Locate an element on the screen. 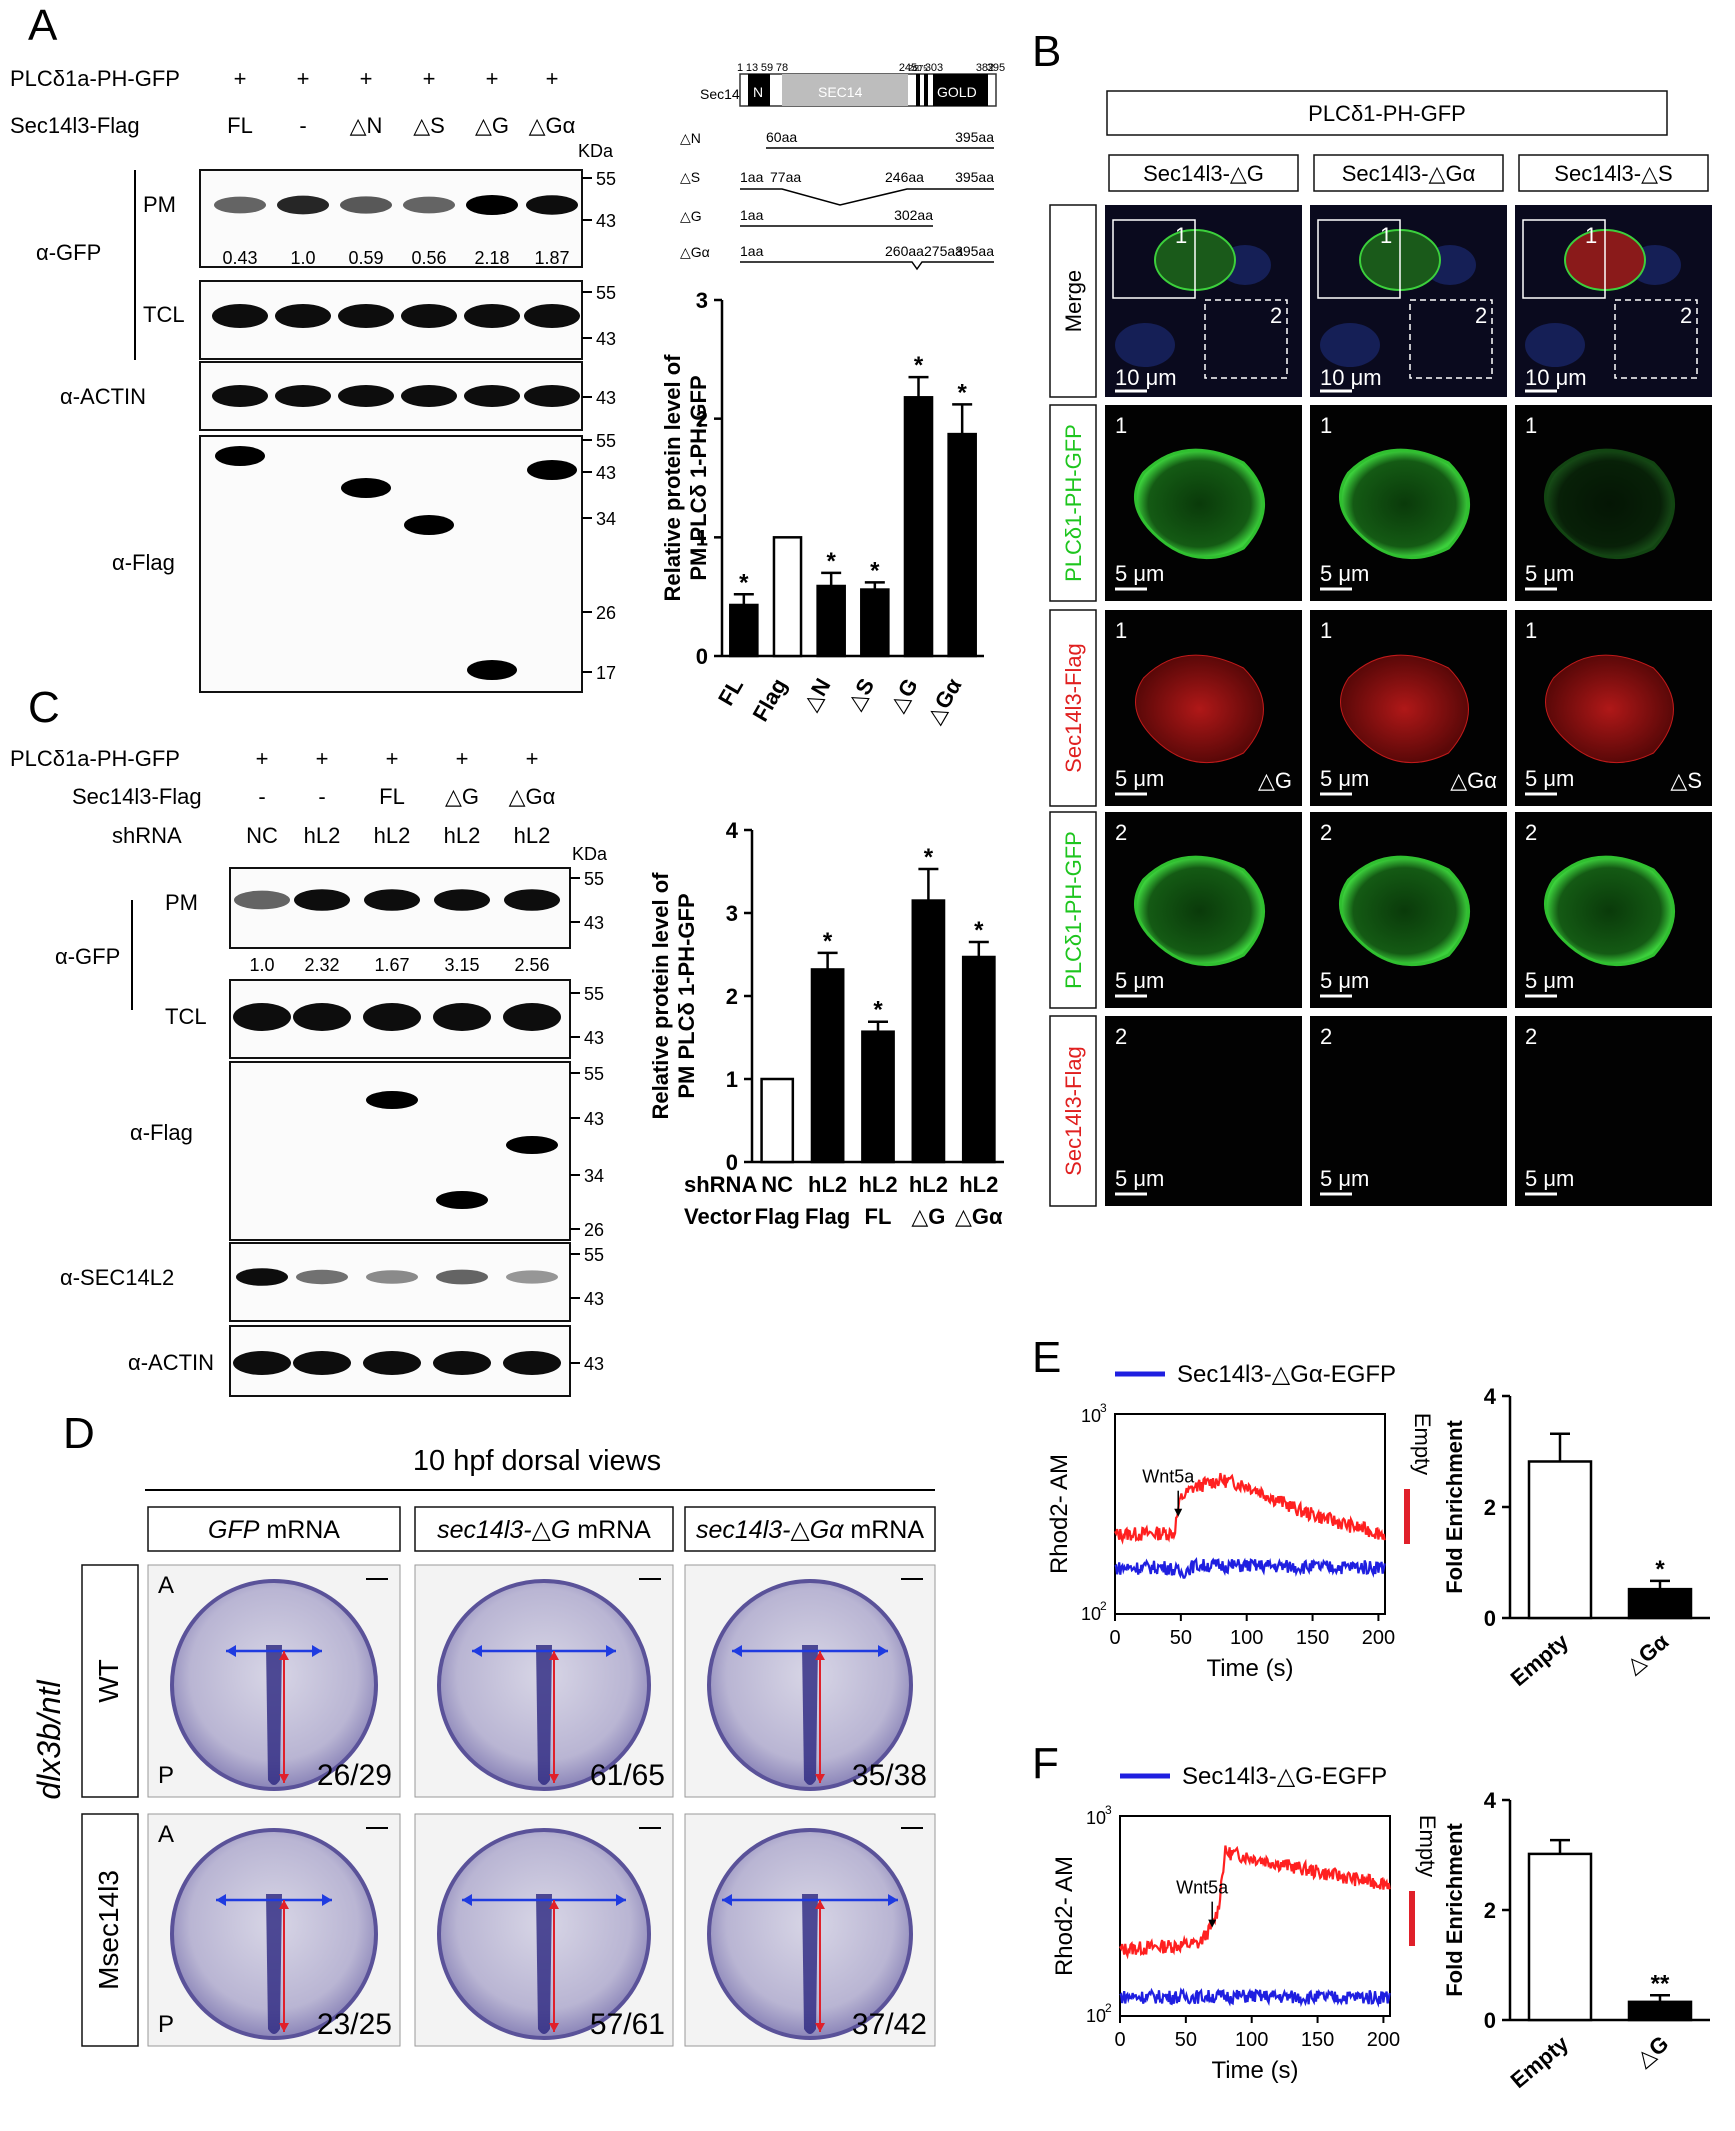 This screenshot has width=1735, height=2131. construct-tag: △S is located at coordinates (1686, 780).